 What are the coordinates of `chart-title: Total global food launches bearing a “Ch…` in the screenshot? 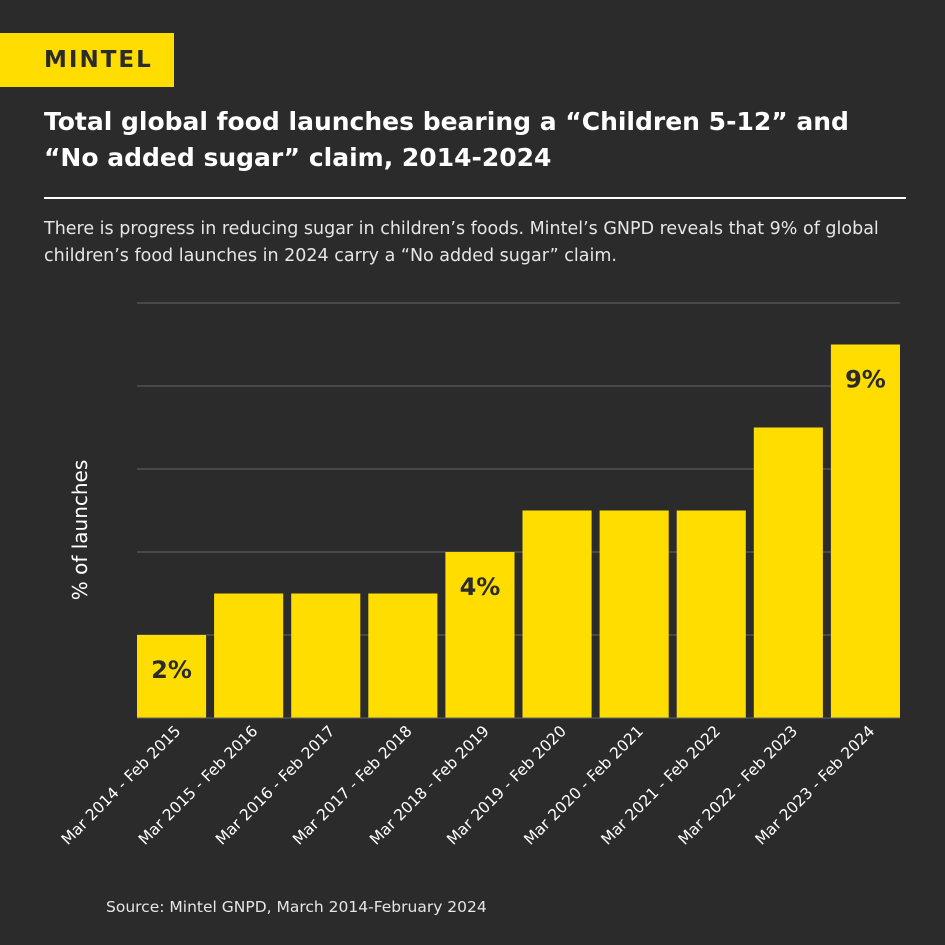 It's located at (446, 139).